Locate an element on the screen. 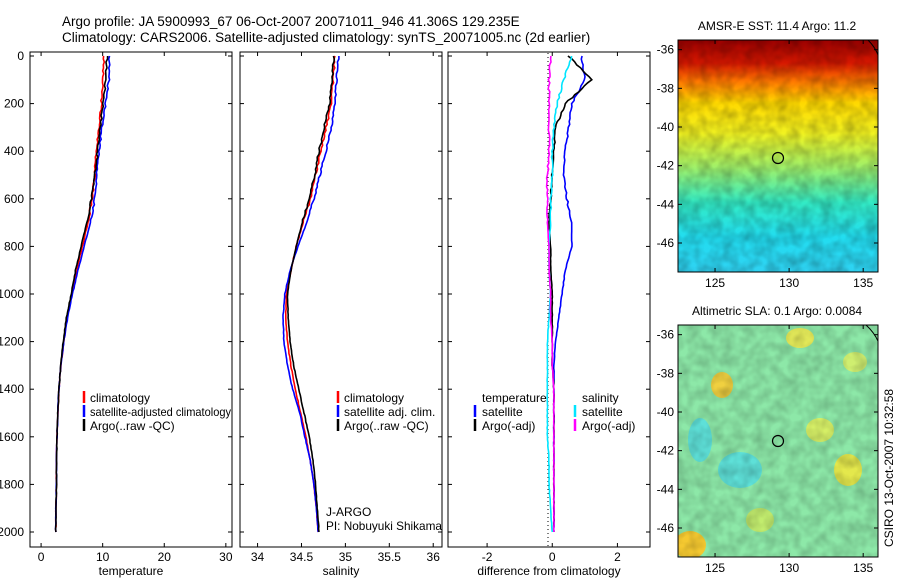  sla-map-frame is located at coordinates (778, 441).